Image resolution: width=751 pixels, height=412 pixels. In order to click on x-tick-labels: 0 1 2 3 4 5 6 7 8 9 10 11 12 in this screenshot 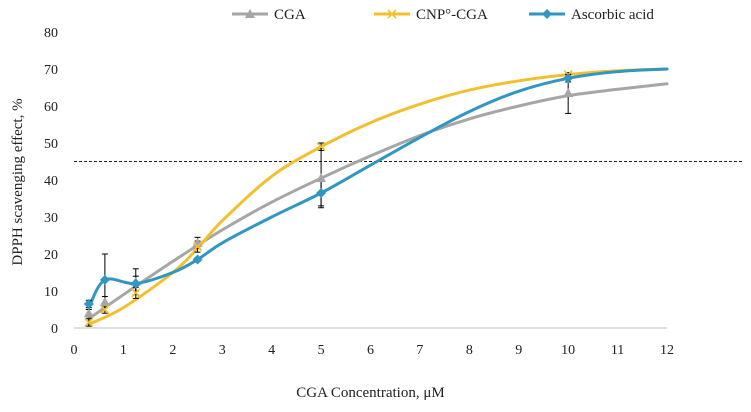, I will do `click(373, 350)`.